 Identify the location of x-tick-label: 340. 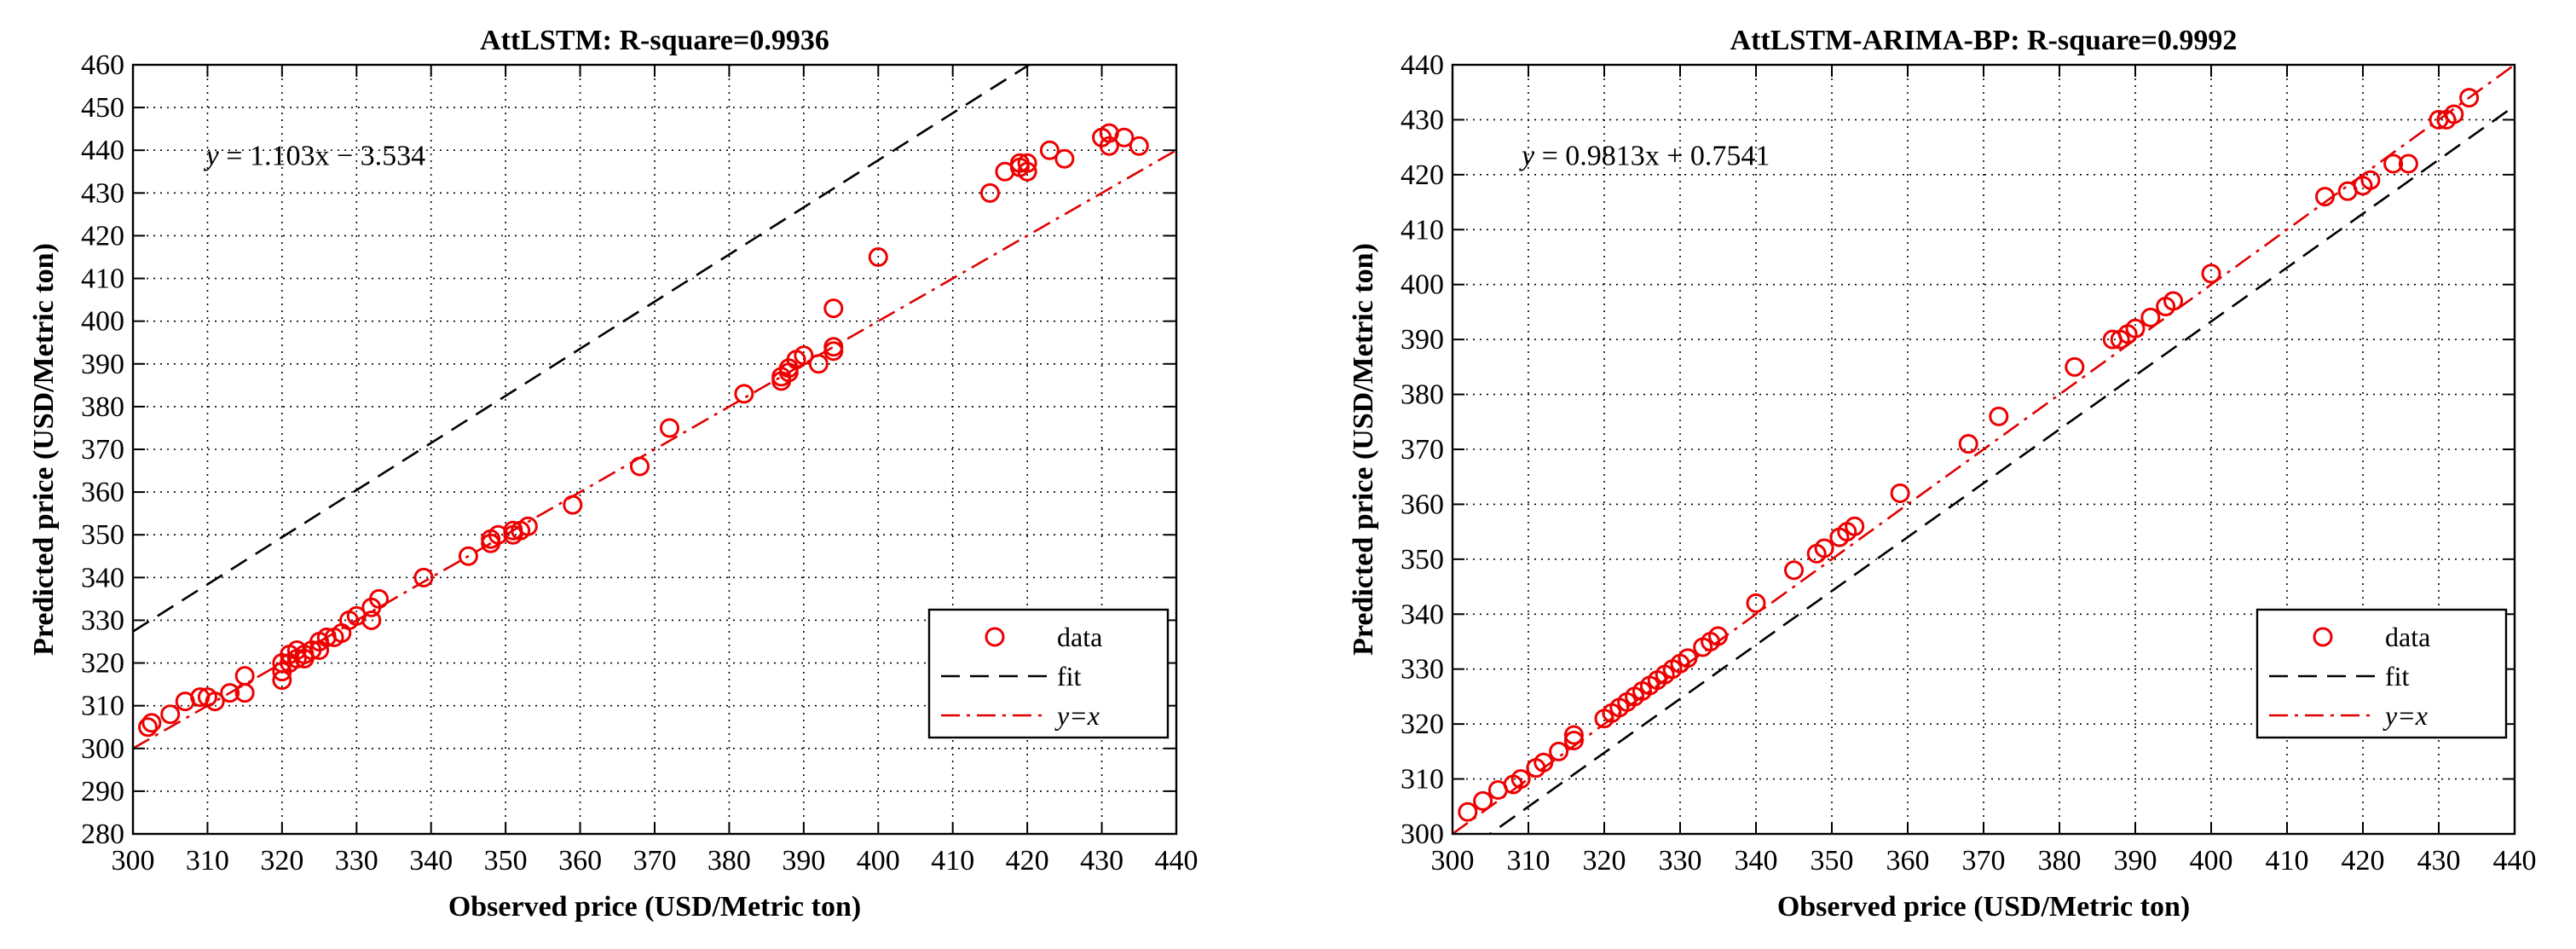
(1756, 861).